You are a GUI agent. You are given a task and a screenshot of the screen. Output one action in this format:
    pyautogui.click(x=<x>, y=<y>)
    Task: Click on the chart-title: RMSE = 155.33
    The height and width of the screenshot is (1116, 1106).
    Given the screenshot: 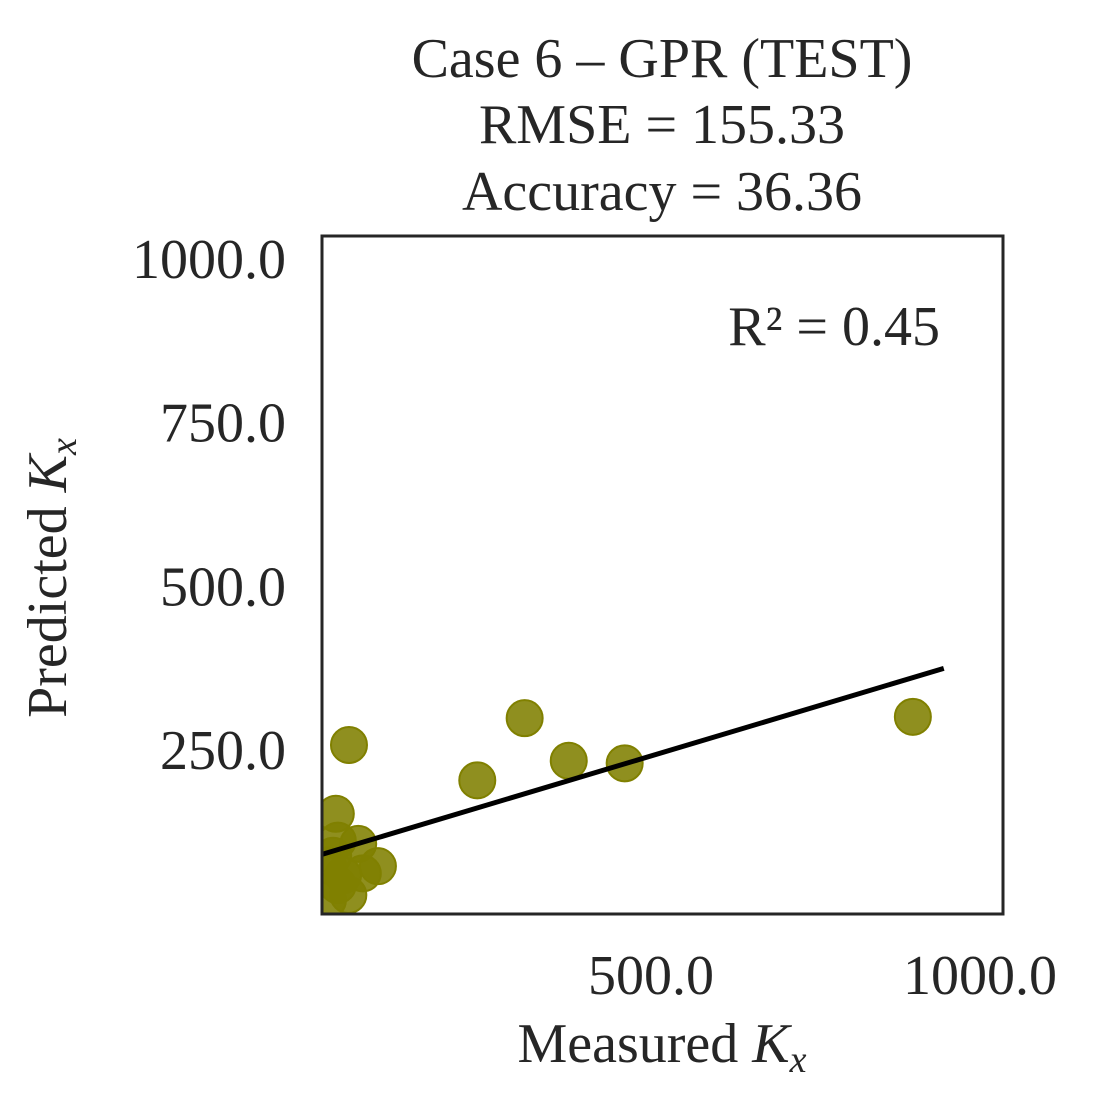 What is the action you would take?
    pyautogui.click(x=662, y=125)
    